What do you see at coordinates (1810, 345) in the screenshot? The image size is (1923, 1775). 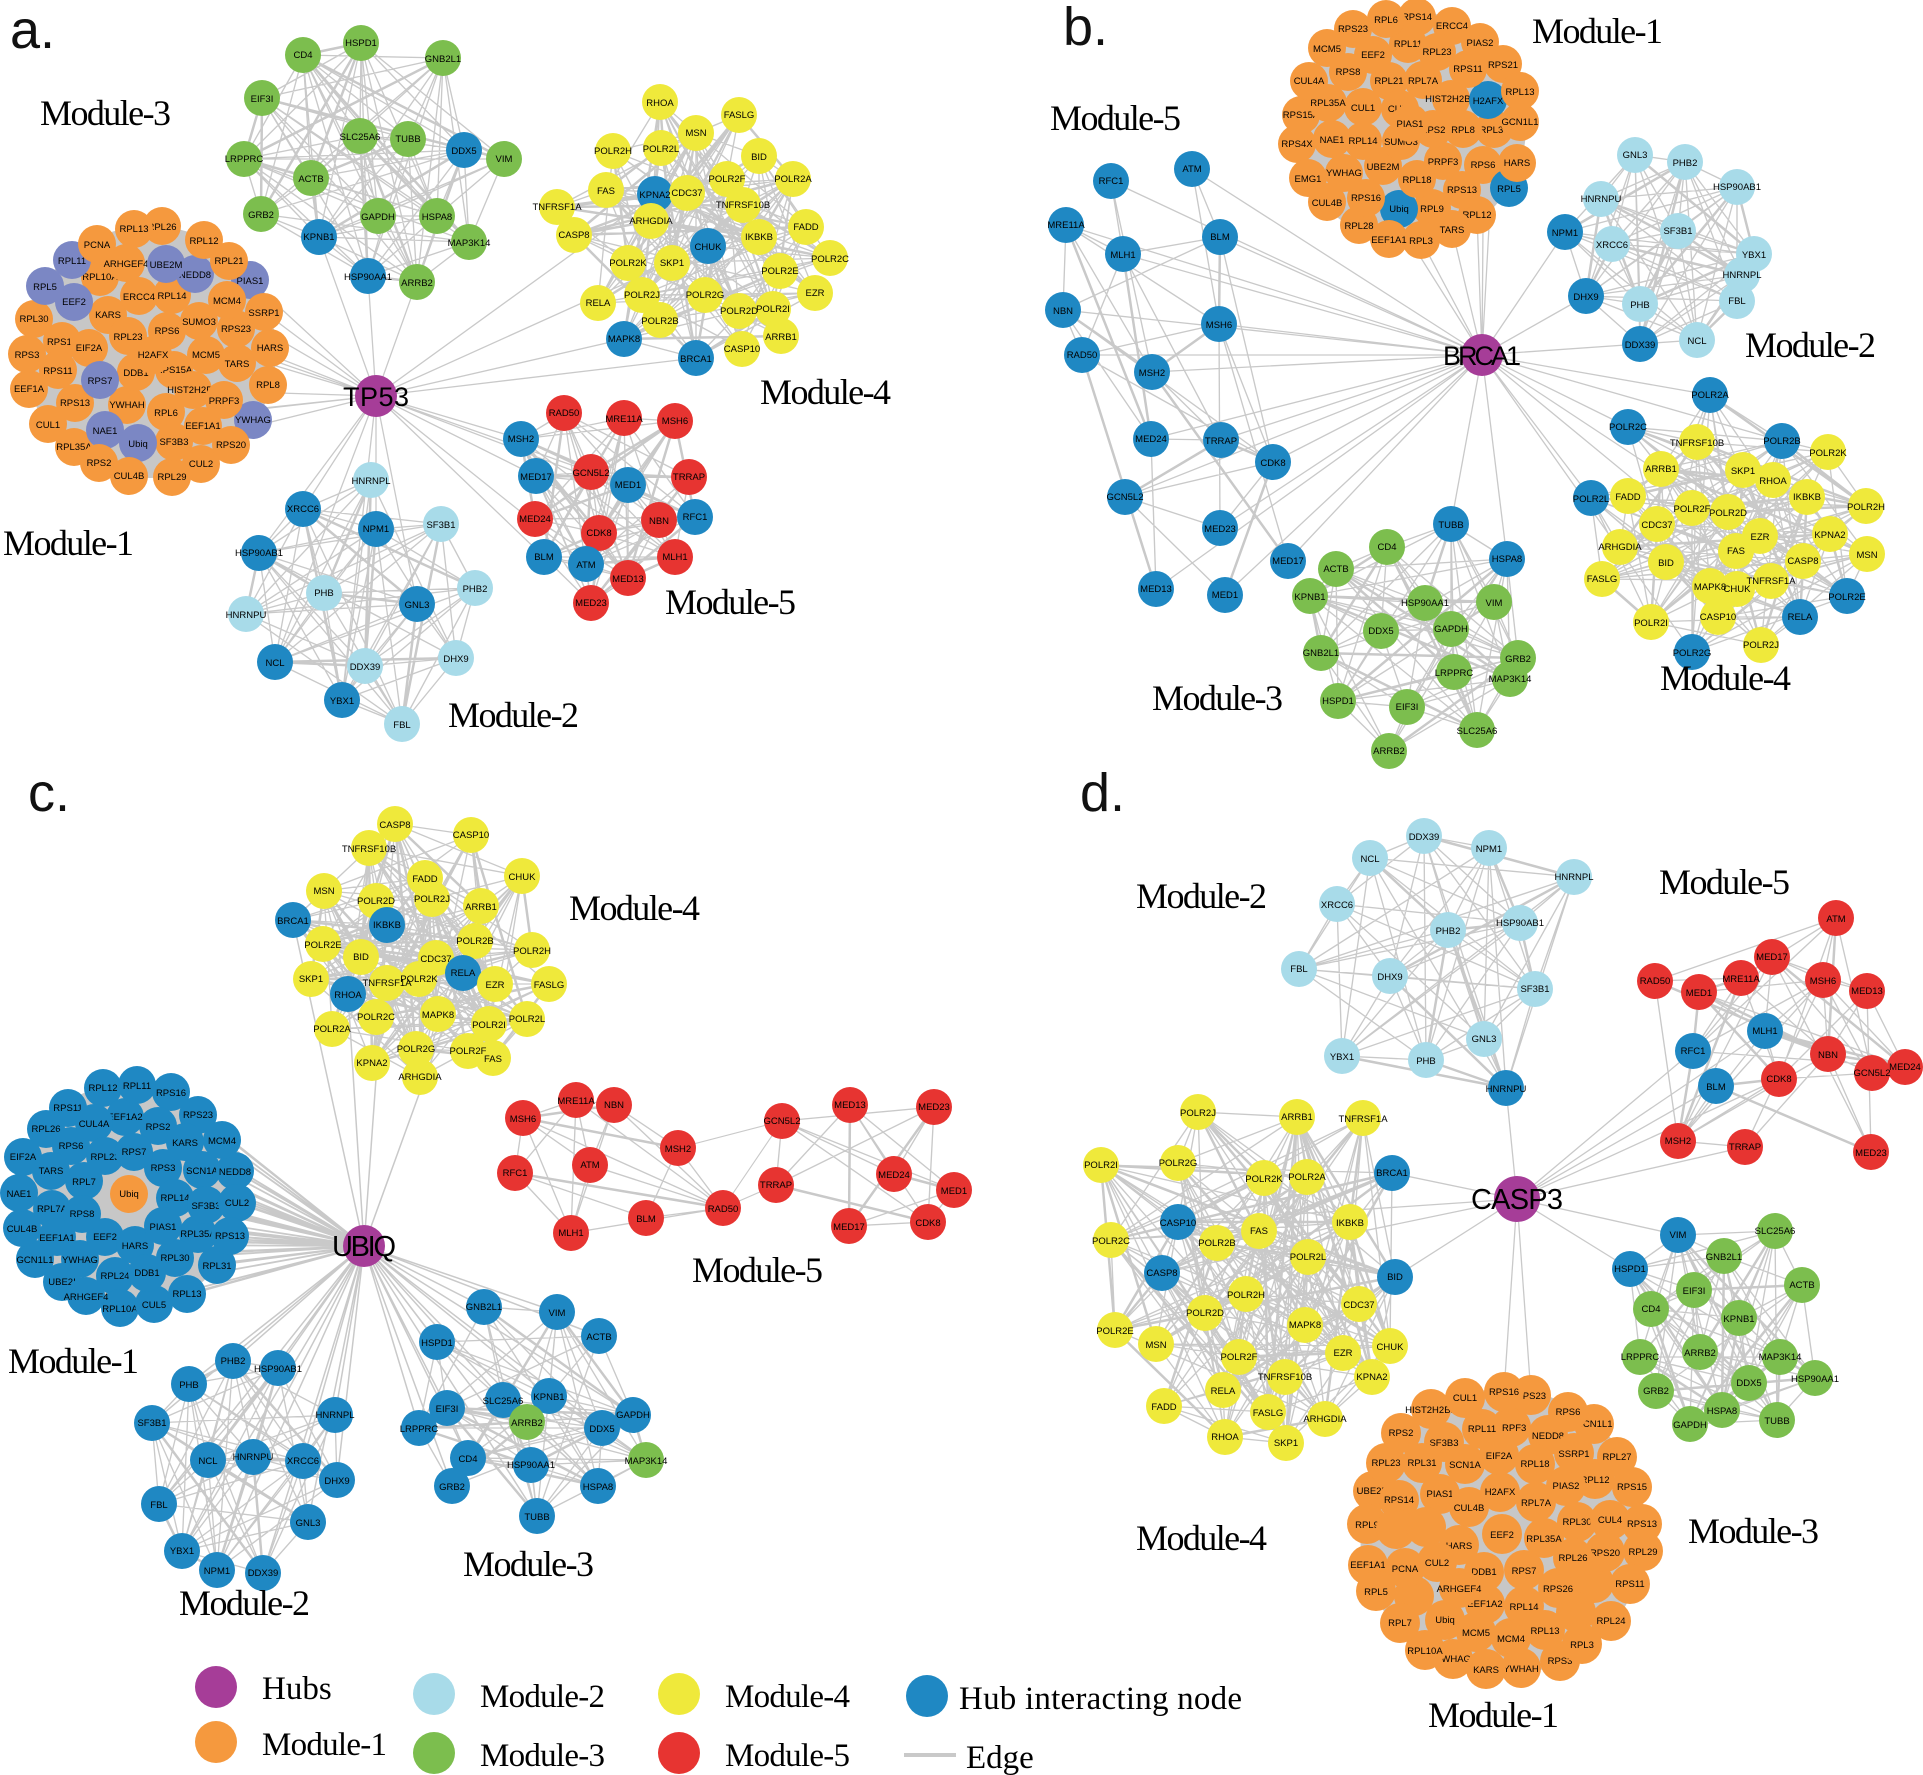 I see `svg-text: Module-2` at bounding box center [1810, 345].